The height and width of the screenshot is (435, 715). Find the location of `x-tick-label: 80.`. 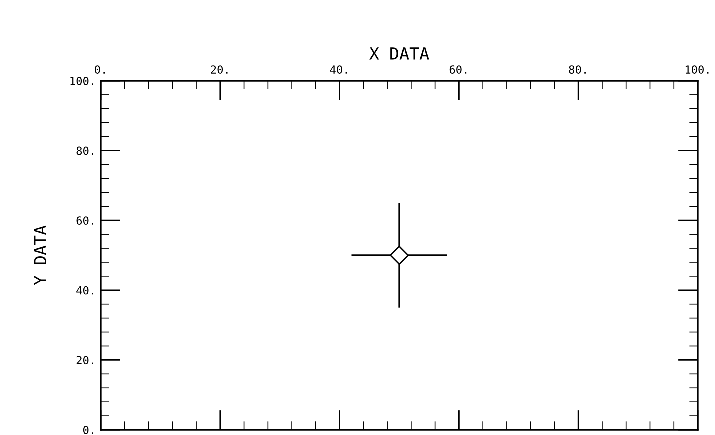

x-tick-label: 80. is located at coordinates (577, 70).